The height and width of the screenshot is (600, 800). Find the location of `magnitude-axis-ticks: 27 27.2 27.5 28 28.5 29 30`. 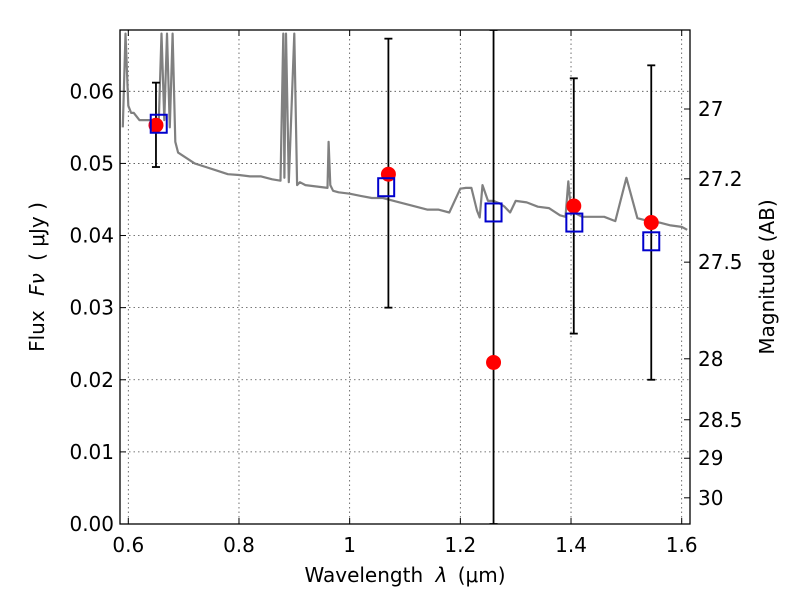

magnitude-axis-ticks: 27 27.2 27.5 28 28.5 29 30 is located at coordinates (713, 303).